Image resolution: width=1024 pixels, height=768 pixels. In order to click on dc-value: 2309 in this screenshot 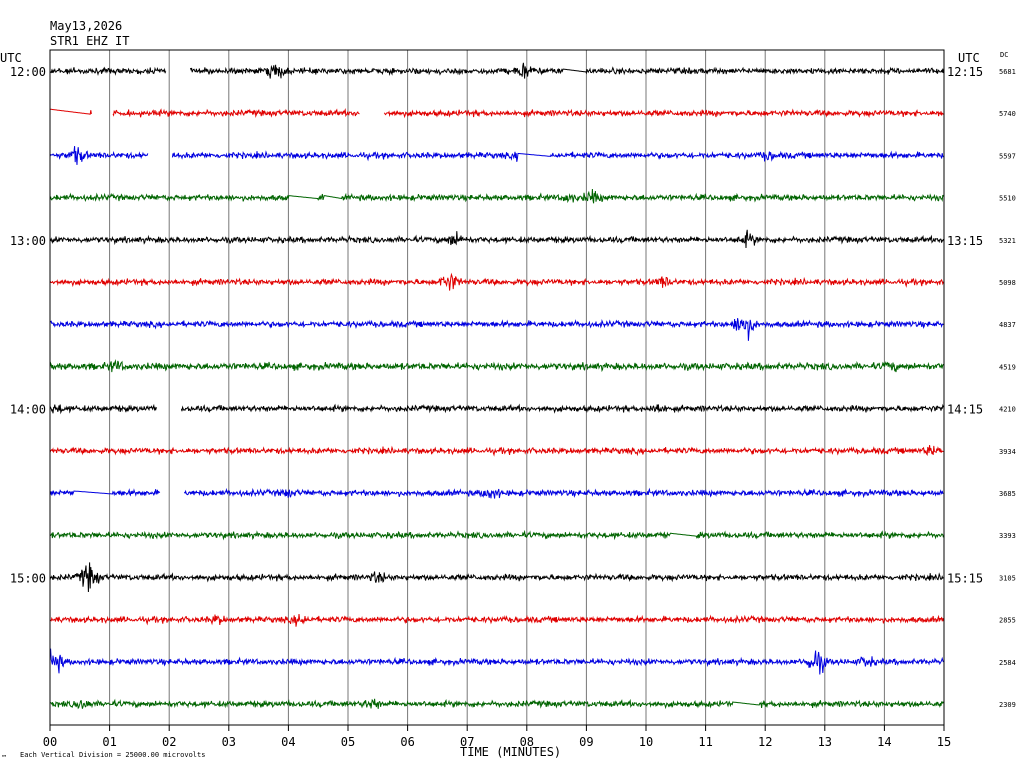, I will do `click(1007, 705)`.